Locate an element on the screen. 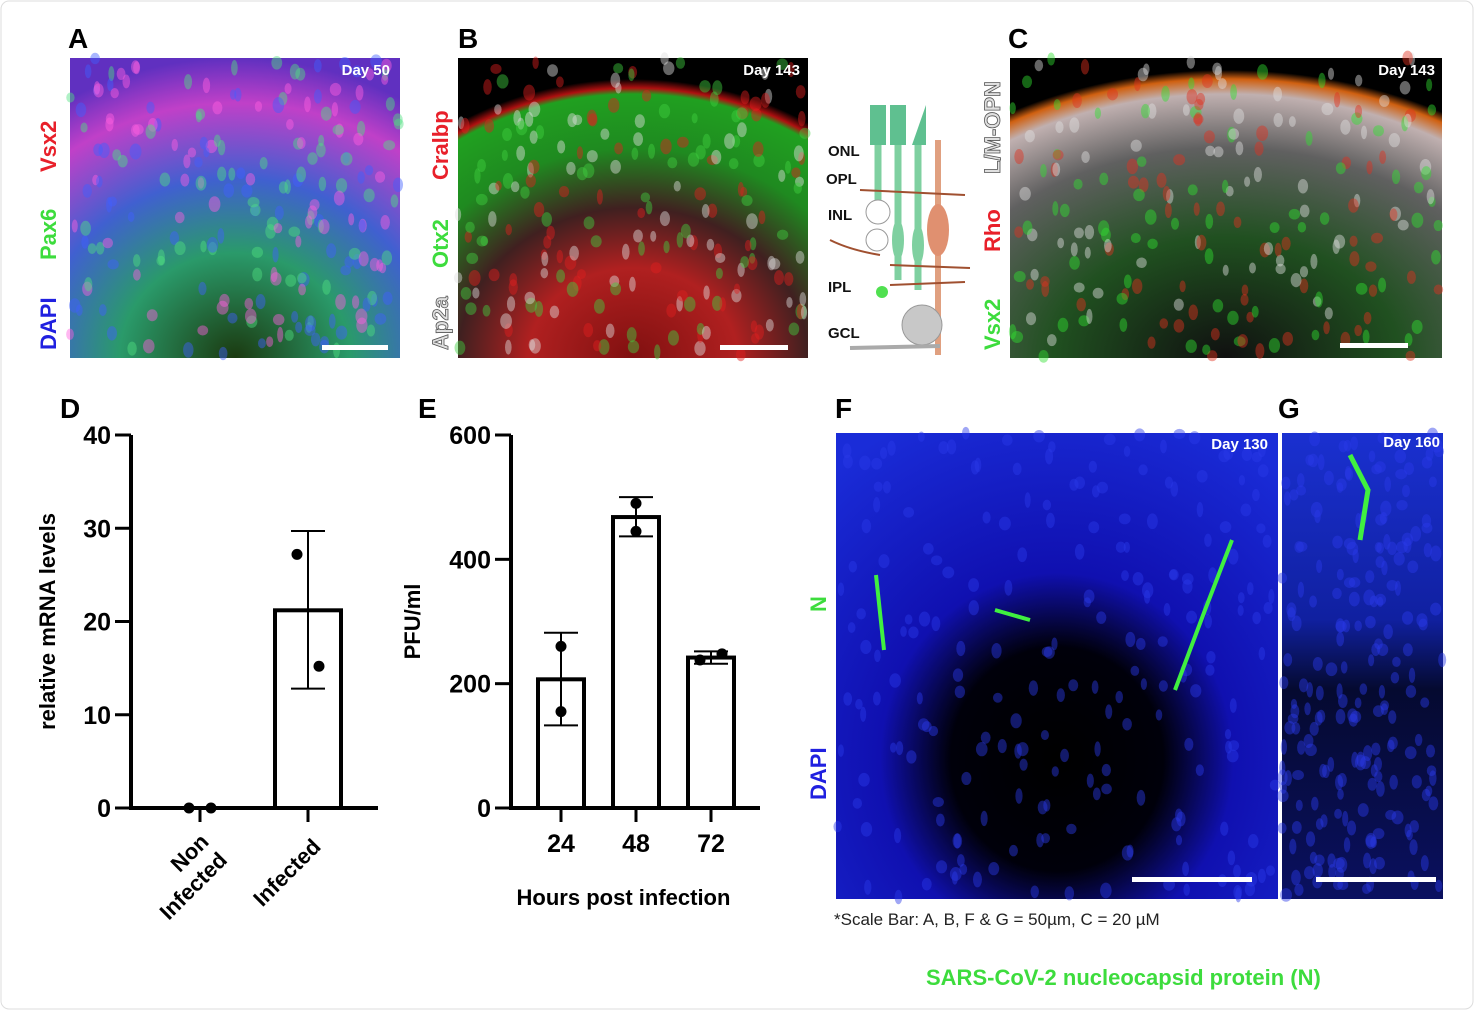 Image resolution: width=1474 pixels, height=1015 pixels. panel-label-b: B is located at coordinates (468, 38).